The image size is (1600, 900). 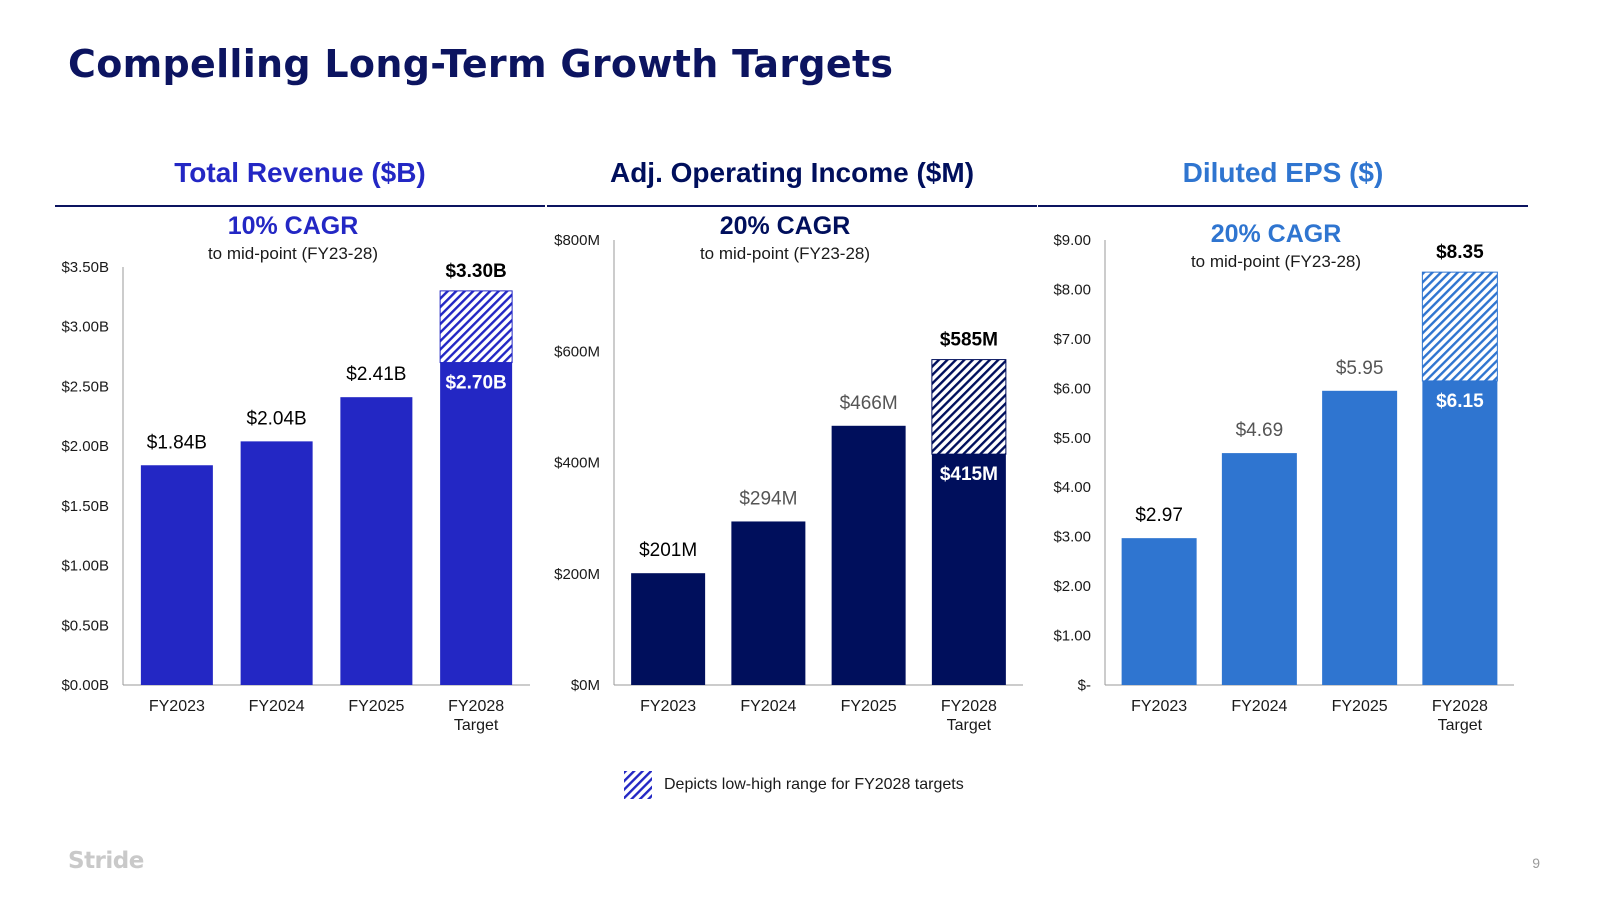 I want to click on operating-income-title-divider, so click(x=792, y=206).